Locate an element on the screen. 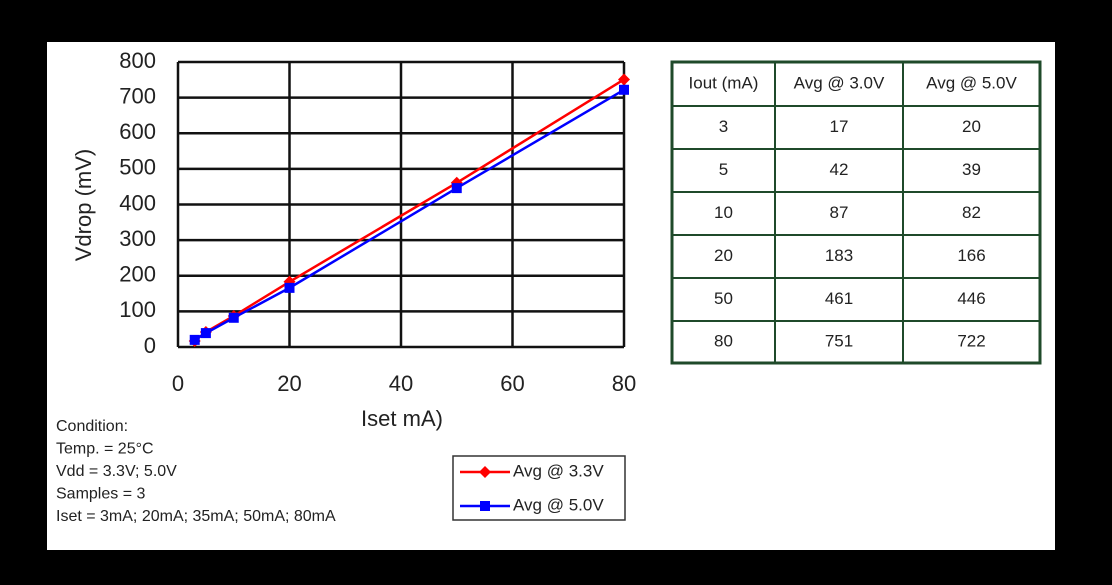  y-tick-label: 0 is located at coordinates (150, 345).